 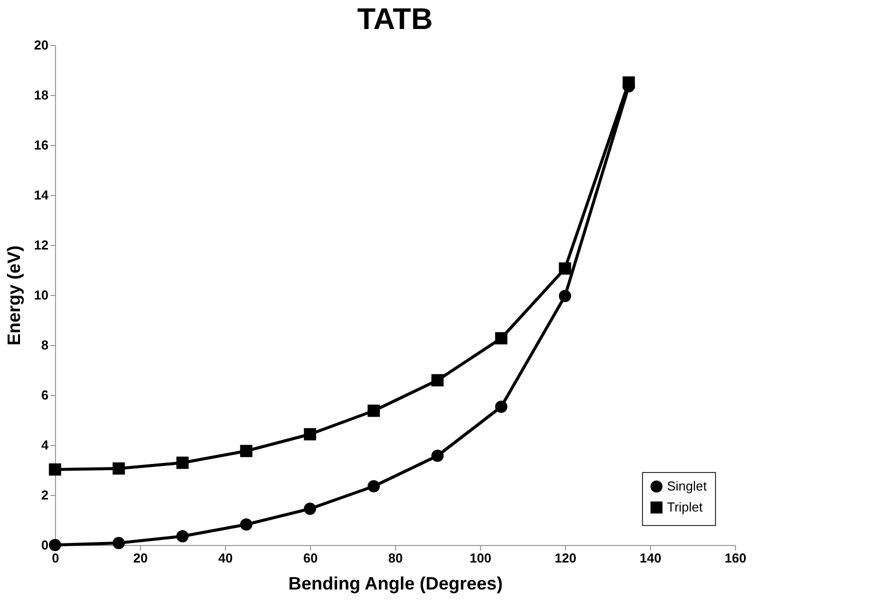 I want to click on legend-label: Singlet, so click(x=687, y=486).